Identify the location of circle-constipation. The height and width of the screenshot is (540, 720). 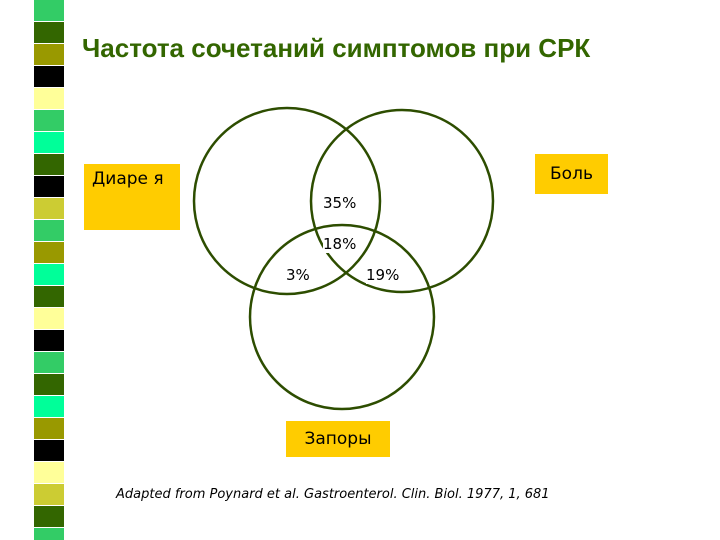
(342, 317).